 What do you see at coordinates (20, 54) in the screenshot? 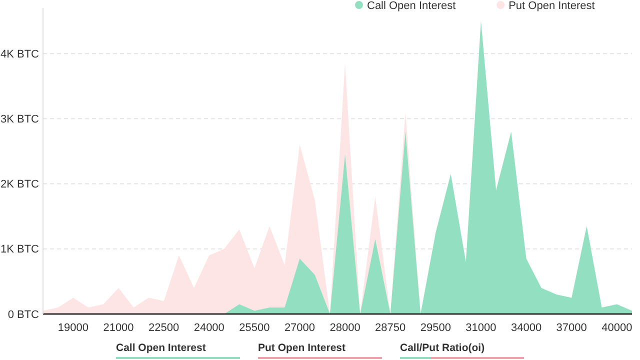
I see `y-tick-label: 4K BTC` at bounding box center [20, 54].